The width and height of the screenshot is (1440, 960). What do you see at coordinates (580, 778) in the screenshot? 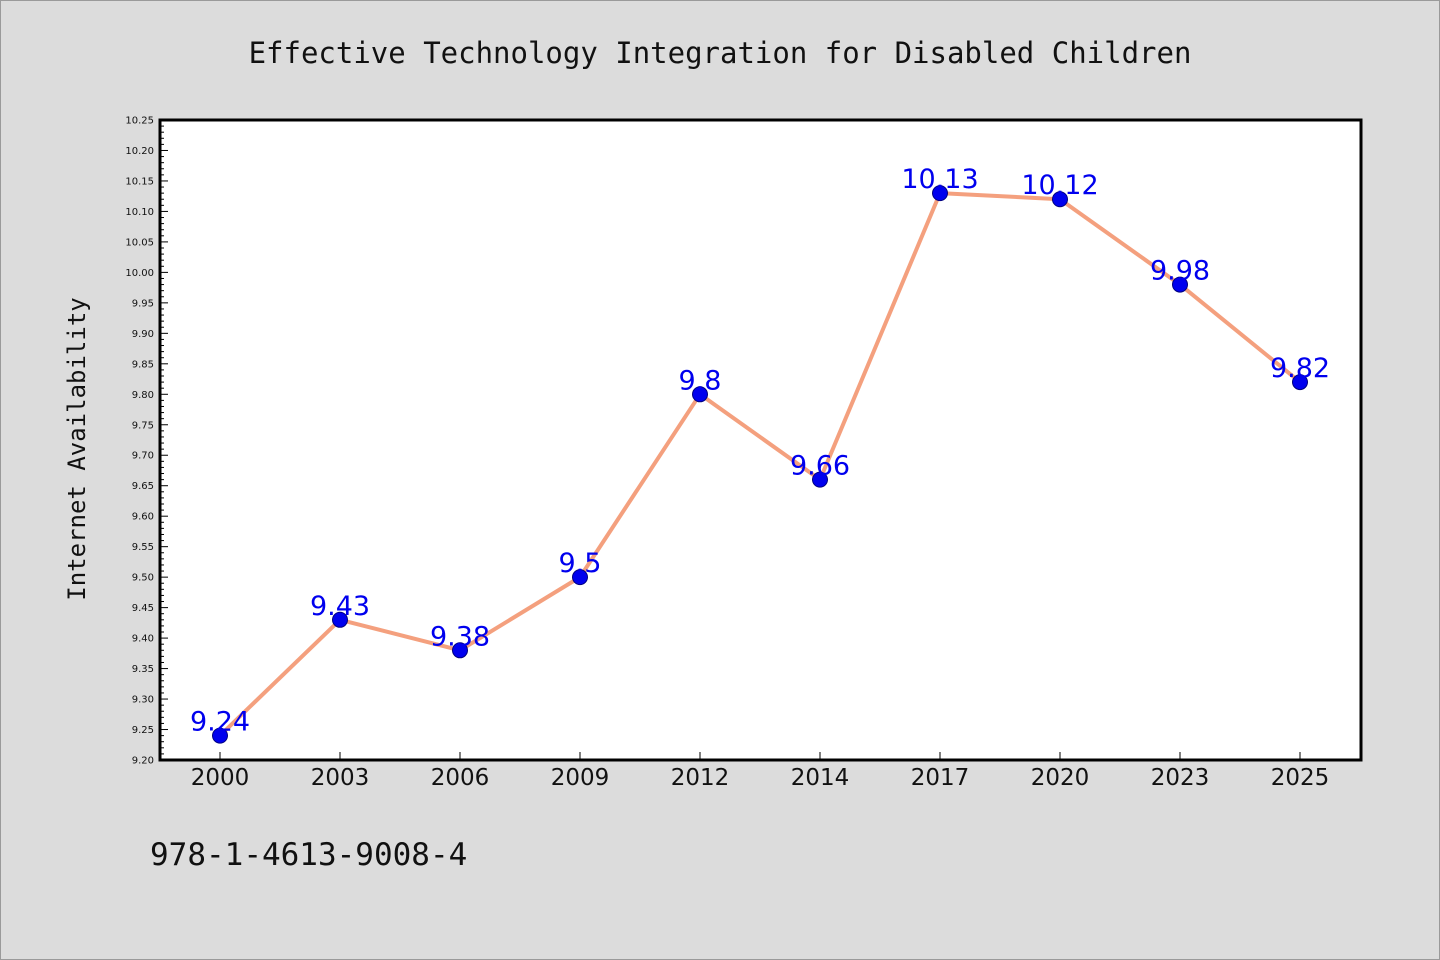
I see `x-tick-label: 2009` at bounding box center [580, 778].